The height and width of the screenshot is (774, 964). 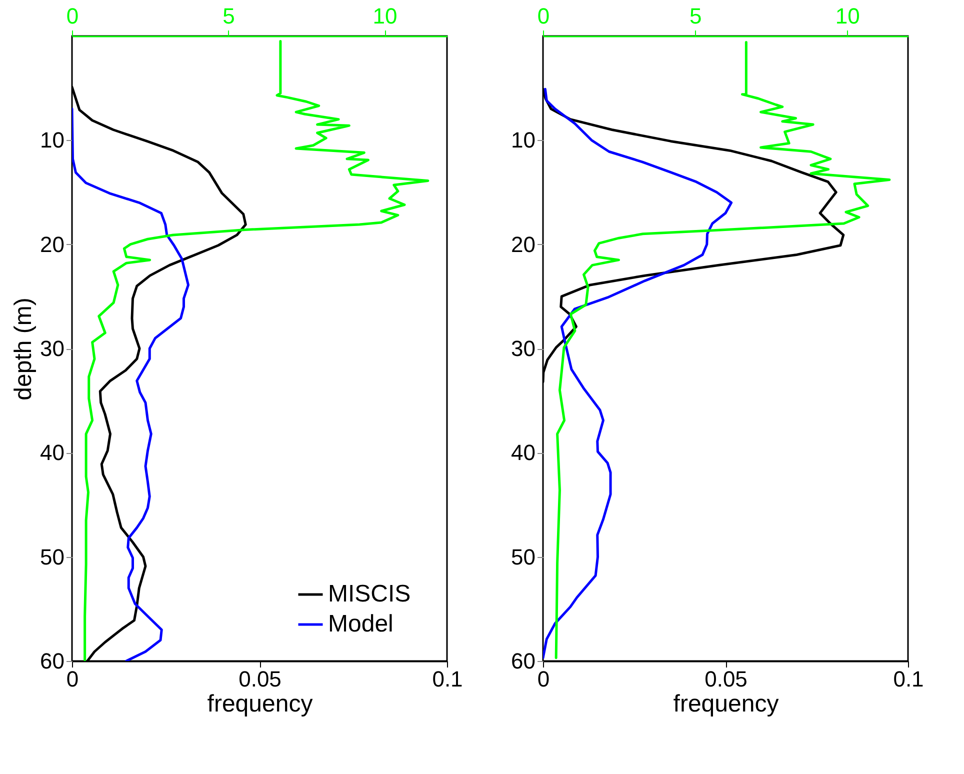 What do you see at coordinates (24, 349) in the screenshot?
I see `y-axis-title: depth (m)` at bounding box center [24, 349].